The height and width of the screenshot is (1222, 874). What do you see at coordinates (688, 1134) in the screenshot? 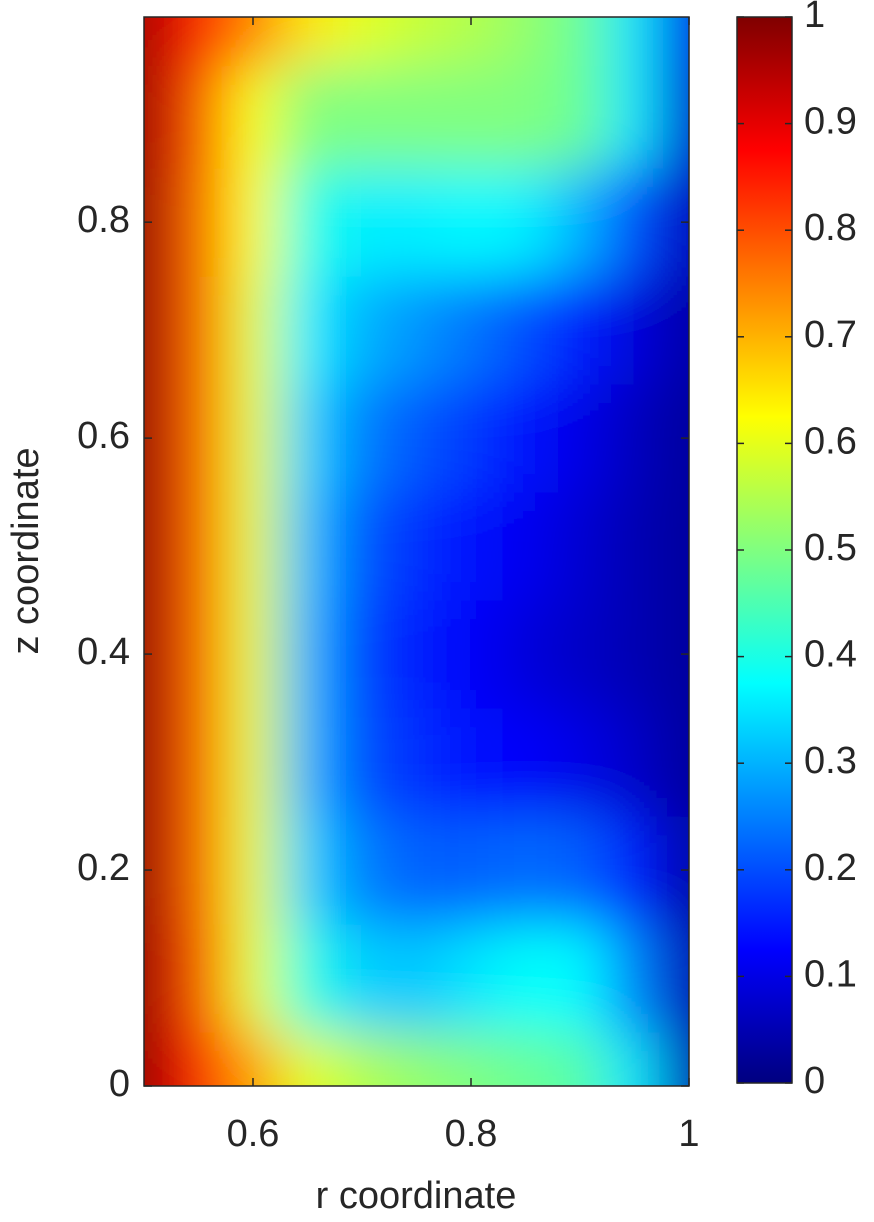
I see `x-tick-label: 1` at bounding box center [688, 1134].